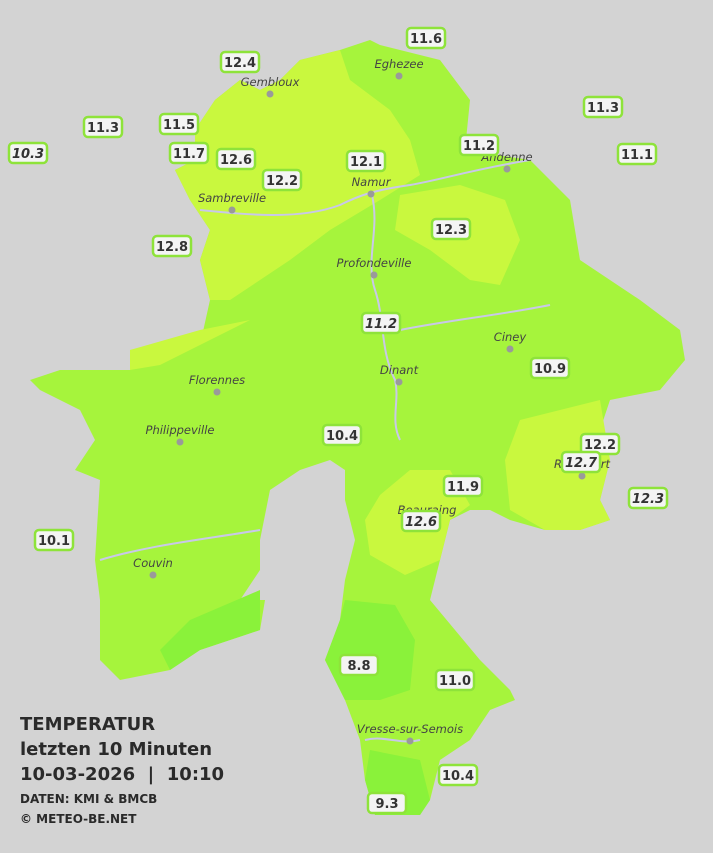  Describe the element at coordinates (232, 198) in the screenshot. I see `city-name: Sambreville` at that location.